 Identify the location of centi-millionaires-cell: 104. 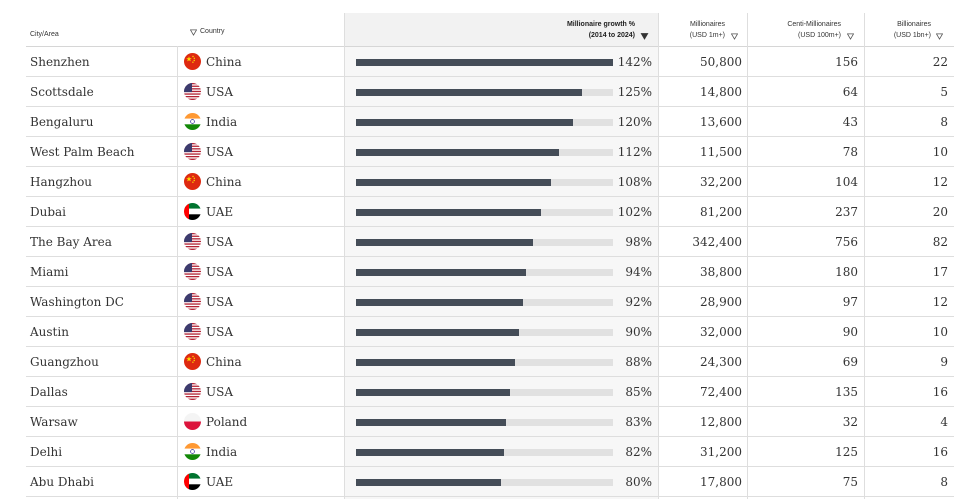
(846, 182).